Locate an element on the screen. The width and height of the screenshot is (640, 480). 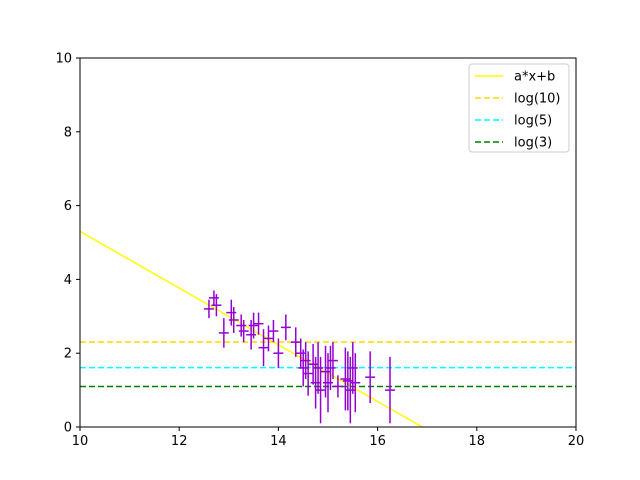
y-tick-label: 2 is located at coordinates (68, 354).